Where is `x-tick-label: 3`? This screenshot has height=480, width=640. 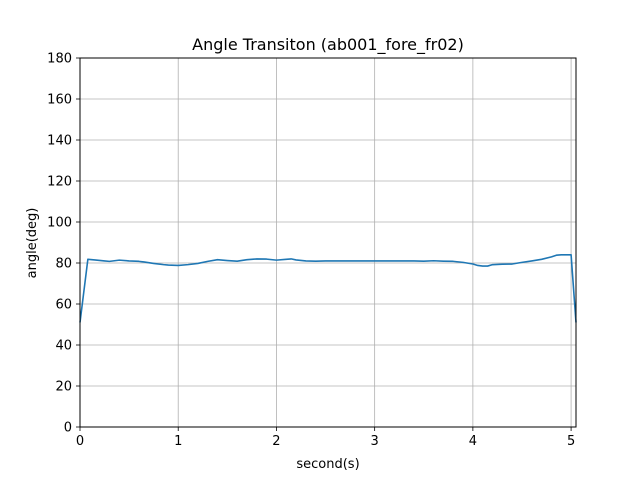 x-tick-label: 3 is located at coordinates (375, 441).